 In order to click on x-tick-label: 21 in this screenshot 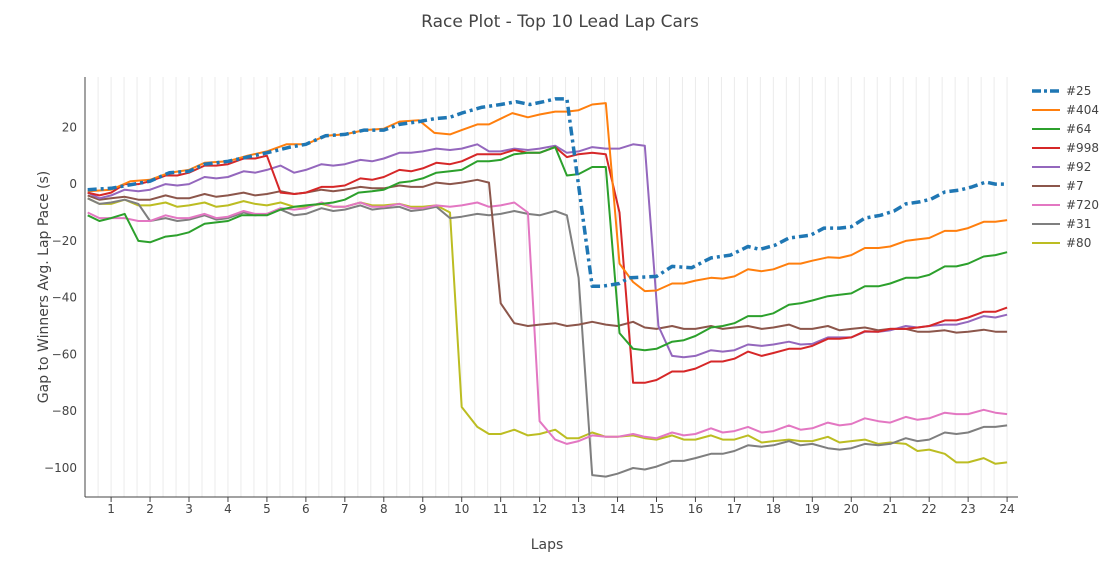, I will do `click(890, 509)`.